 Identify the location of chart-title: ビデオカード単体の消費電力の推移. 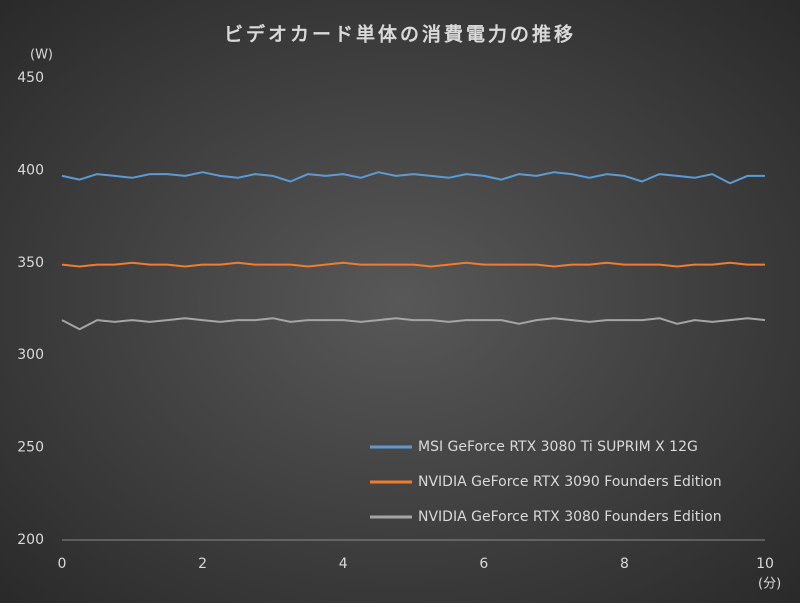
(400, 34).